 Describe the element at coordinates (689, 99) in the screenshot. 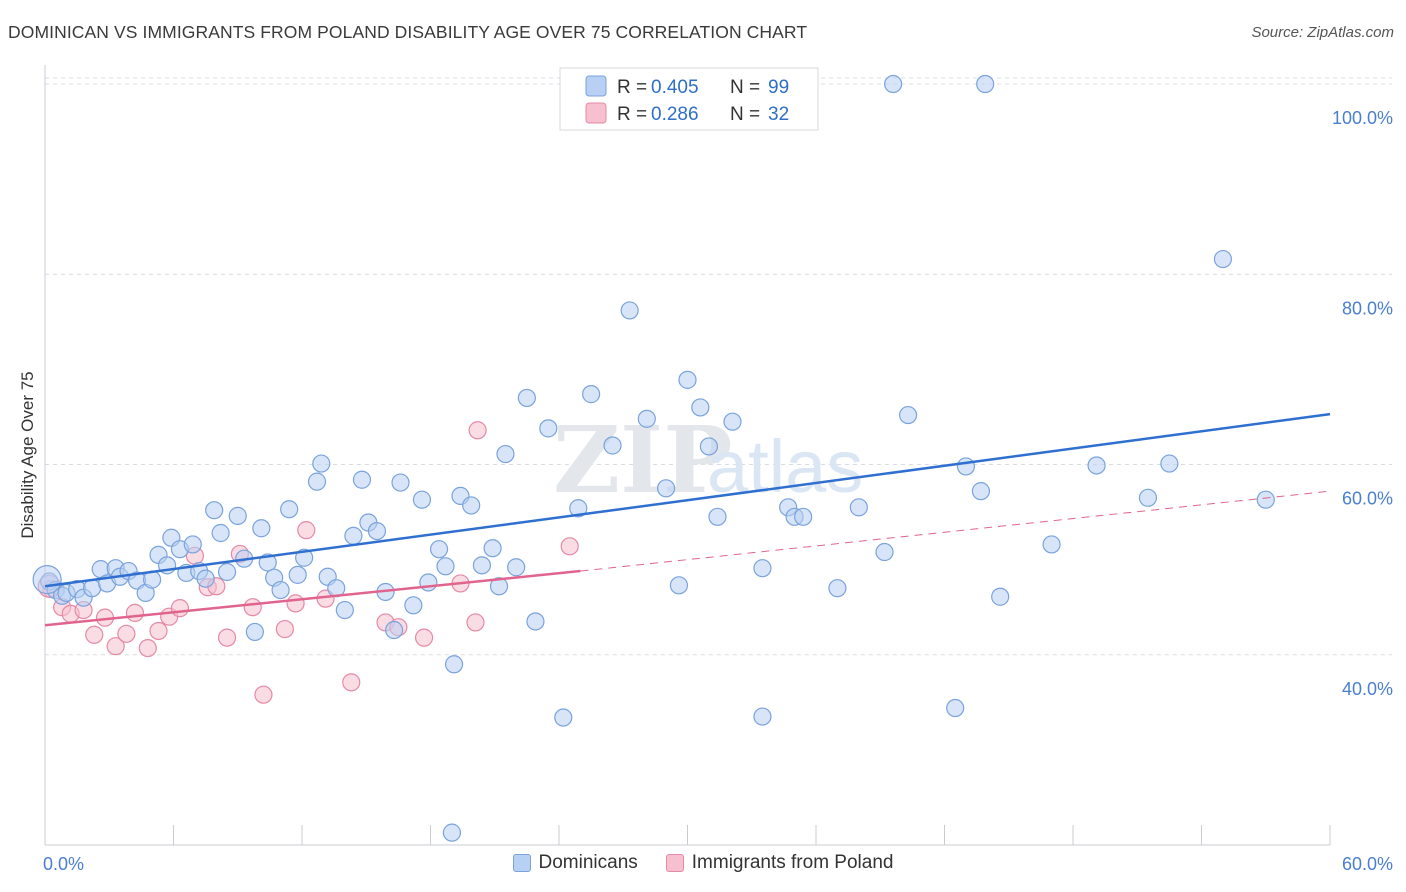

I see `top-legend: R = 0.405 N = 99 R = 0.286 N = 32` at that location.